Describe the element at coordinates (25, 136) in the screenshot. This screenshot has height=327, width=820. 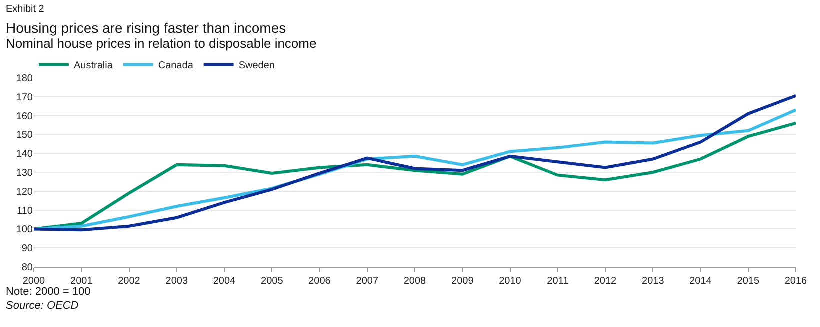
I see `y-tick-label: 150` at that location.